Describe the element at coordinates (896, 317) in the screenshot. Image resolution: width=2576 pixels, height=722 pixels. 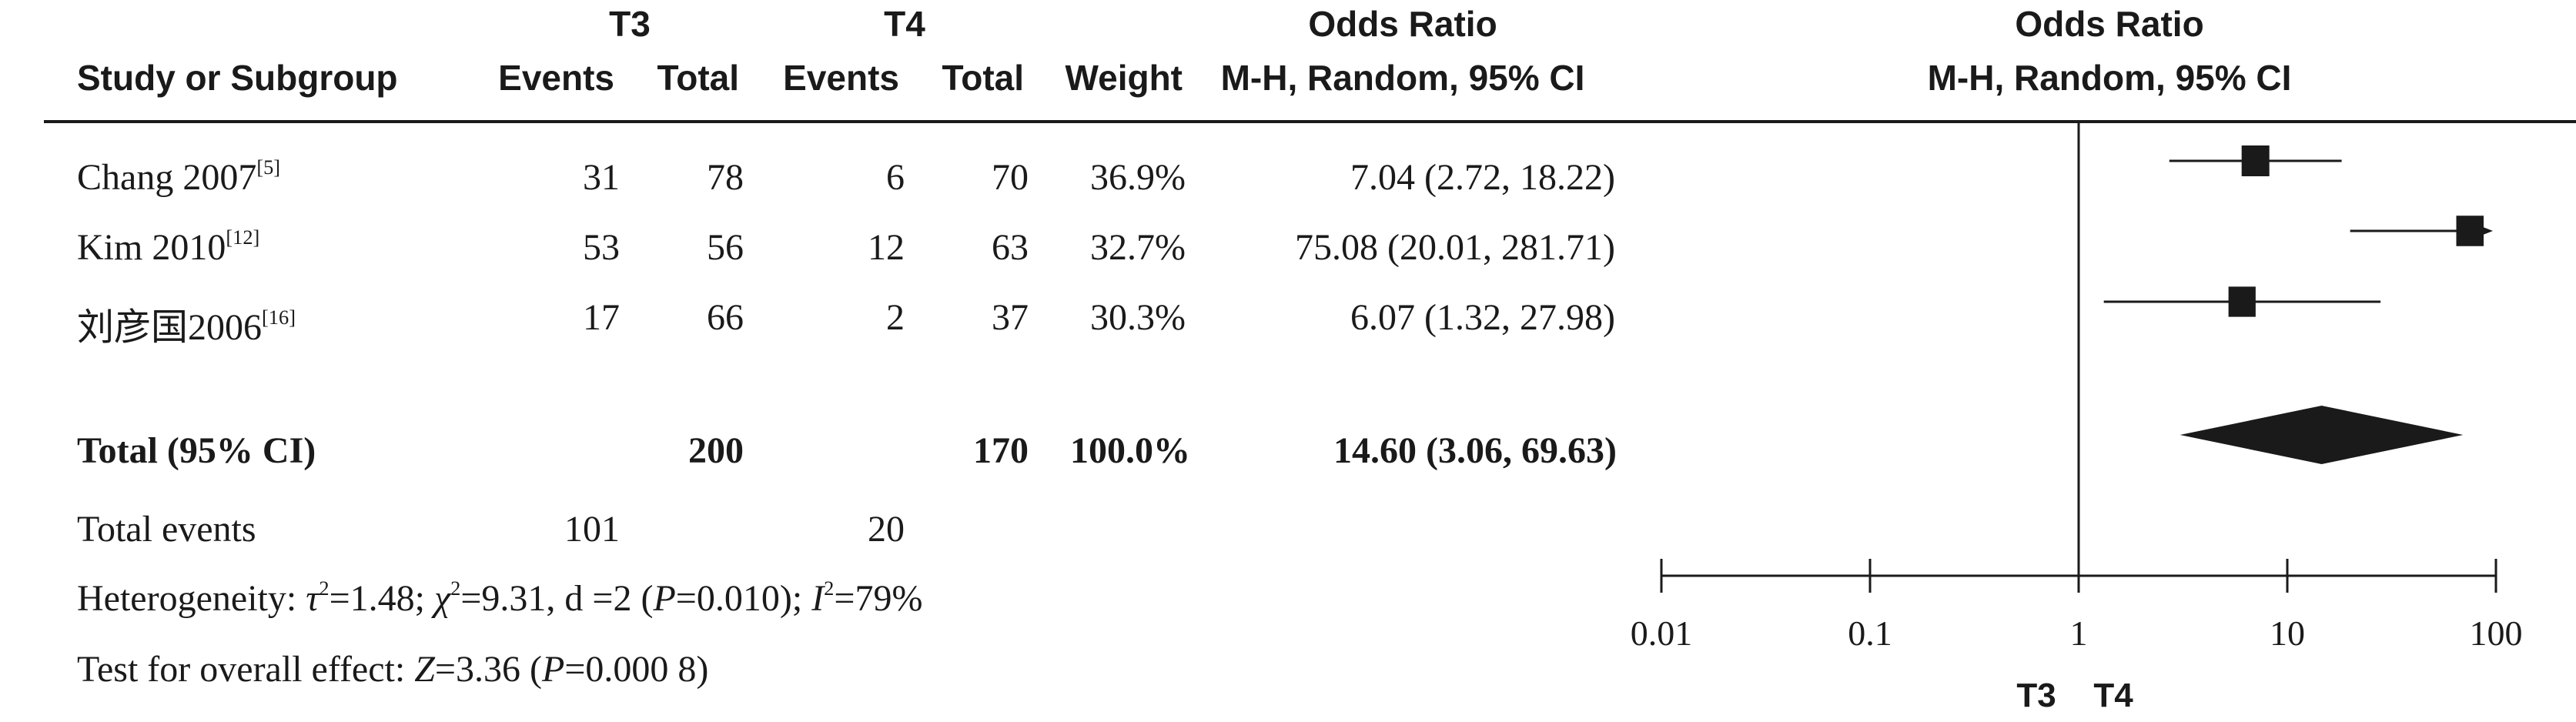
I see `t4-events: 2` at that location.